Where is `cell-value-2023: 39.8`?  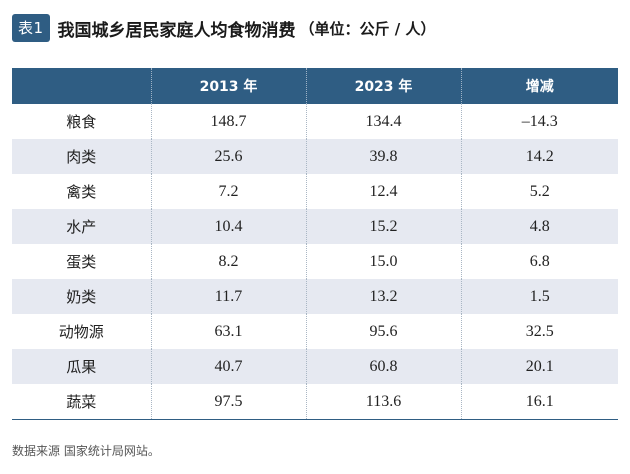
cell-value-2023: 39.8 is located at coordinates (383, 156).